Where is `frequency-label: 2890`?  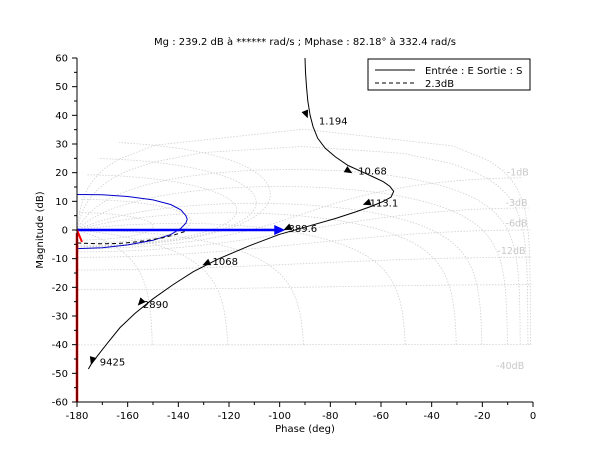 frequency-label: 2890 is located at coordinates (155, 305).